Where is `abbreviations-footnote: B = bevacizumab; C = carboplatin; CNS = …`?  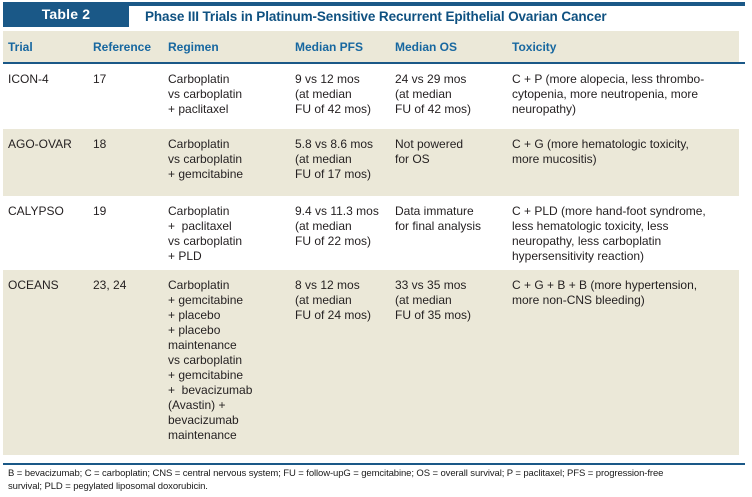 abbreviations-footnote: B = bevacizumab; C = carboplatin; CNS = … is located at coordinates (336, 480).